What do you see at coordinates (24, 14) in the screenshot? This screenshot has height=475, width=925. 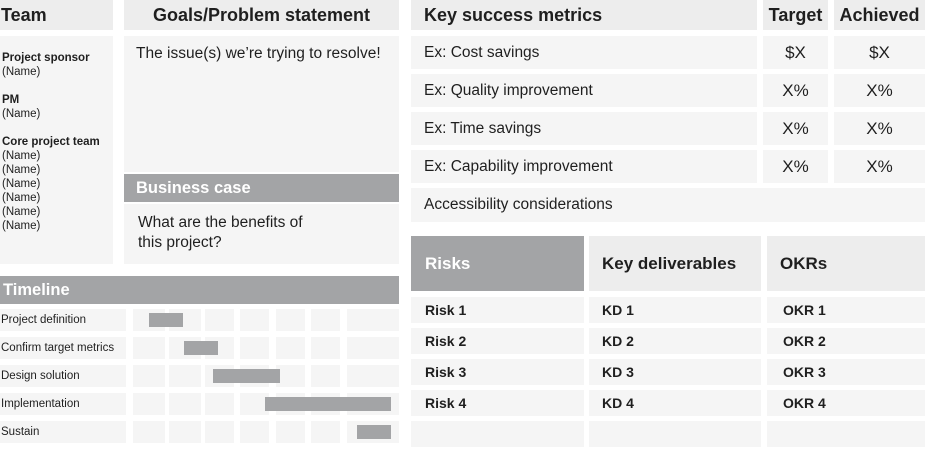 I see `team-title: Team` at bounding box center [24, 14].